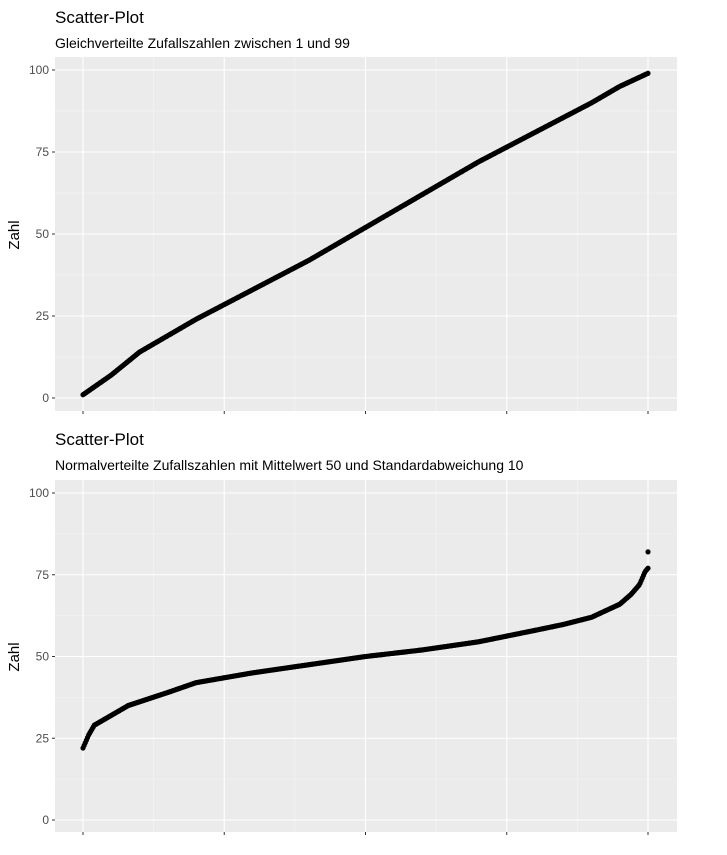  Describe the element at coordinates (45, 820) in the screenshot. I see `chart-2-y-tick-label: 0` at that location.